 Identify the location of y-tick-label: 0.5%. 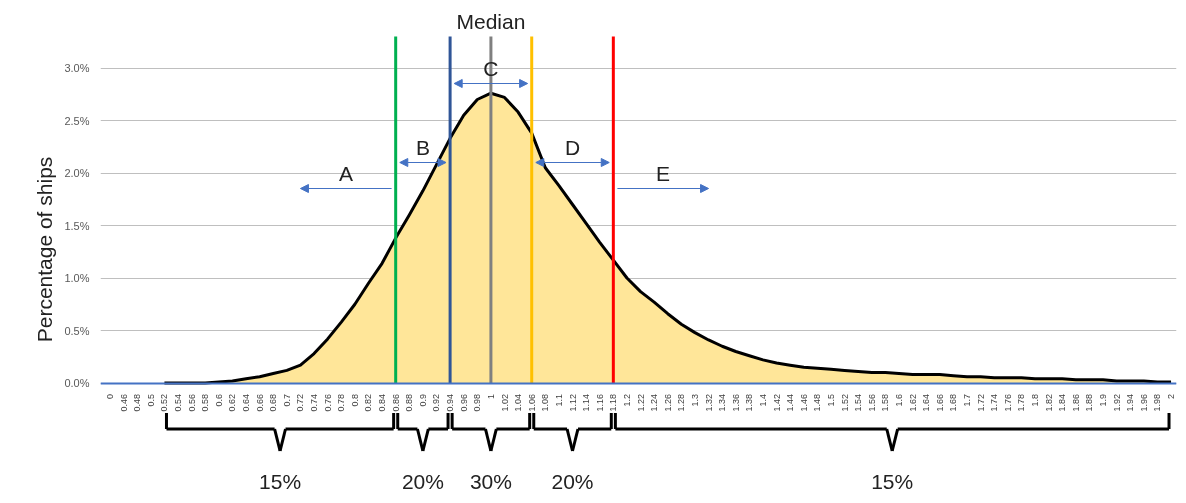
(77, 330).